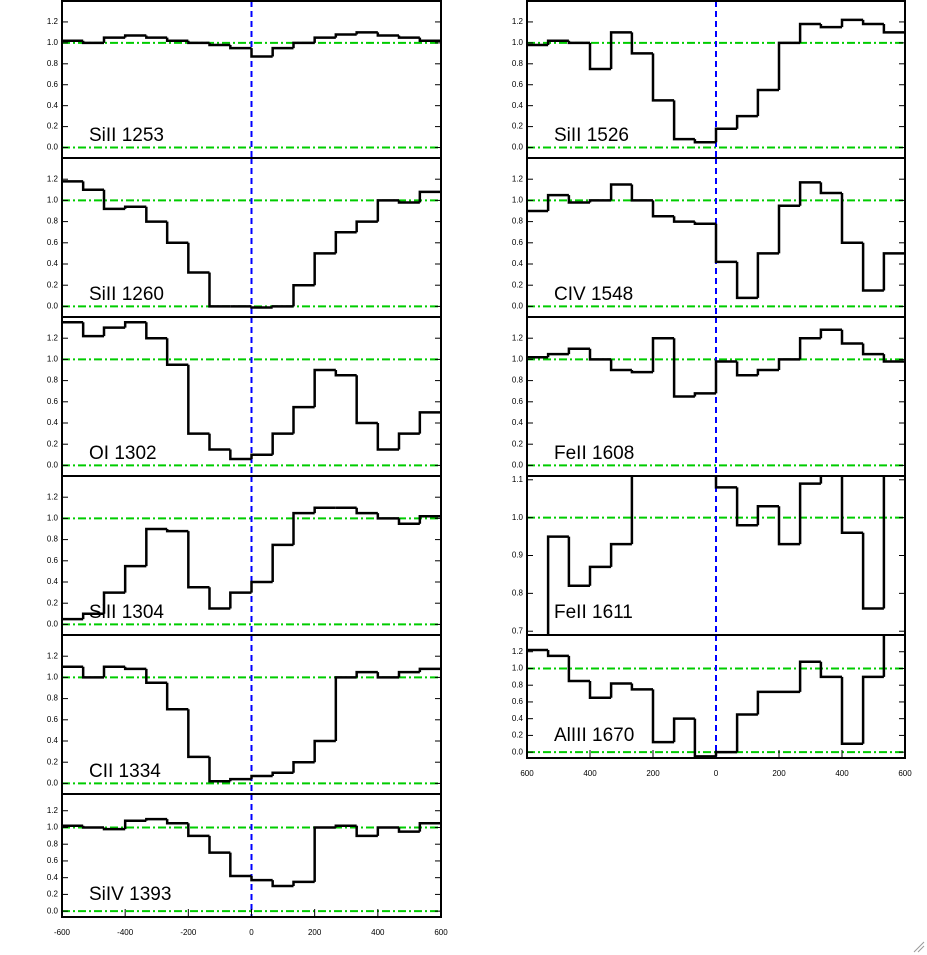 The width and height of the screenshot is (927, 955). I want to click on x-tick-label: 200, so click(779, 773).